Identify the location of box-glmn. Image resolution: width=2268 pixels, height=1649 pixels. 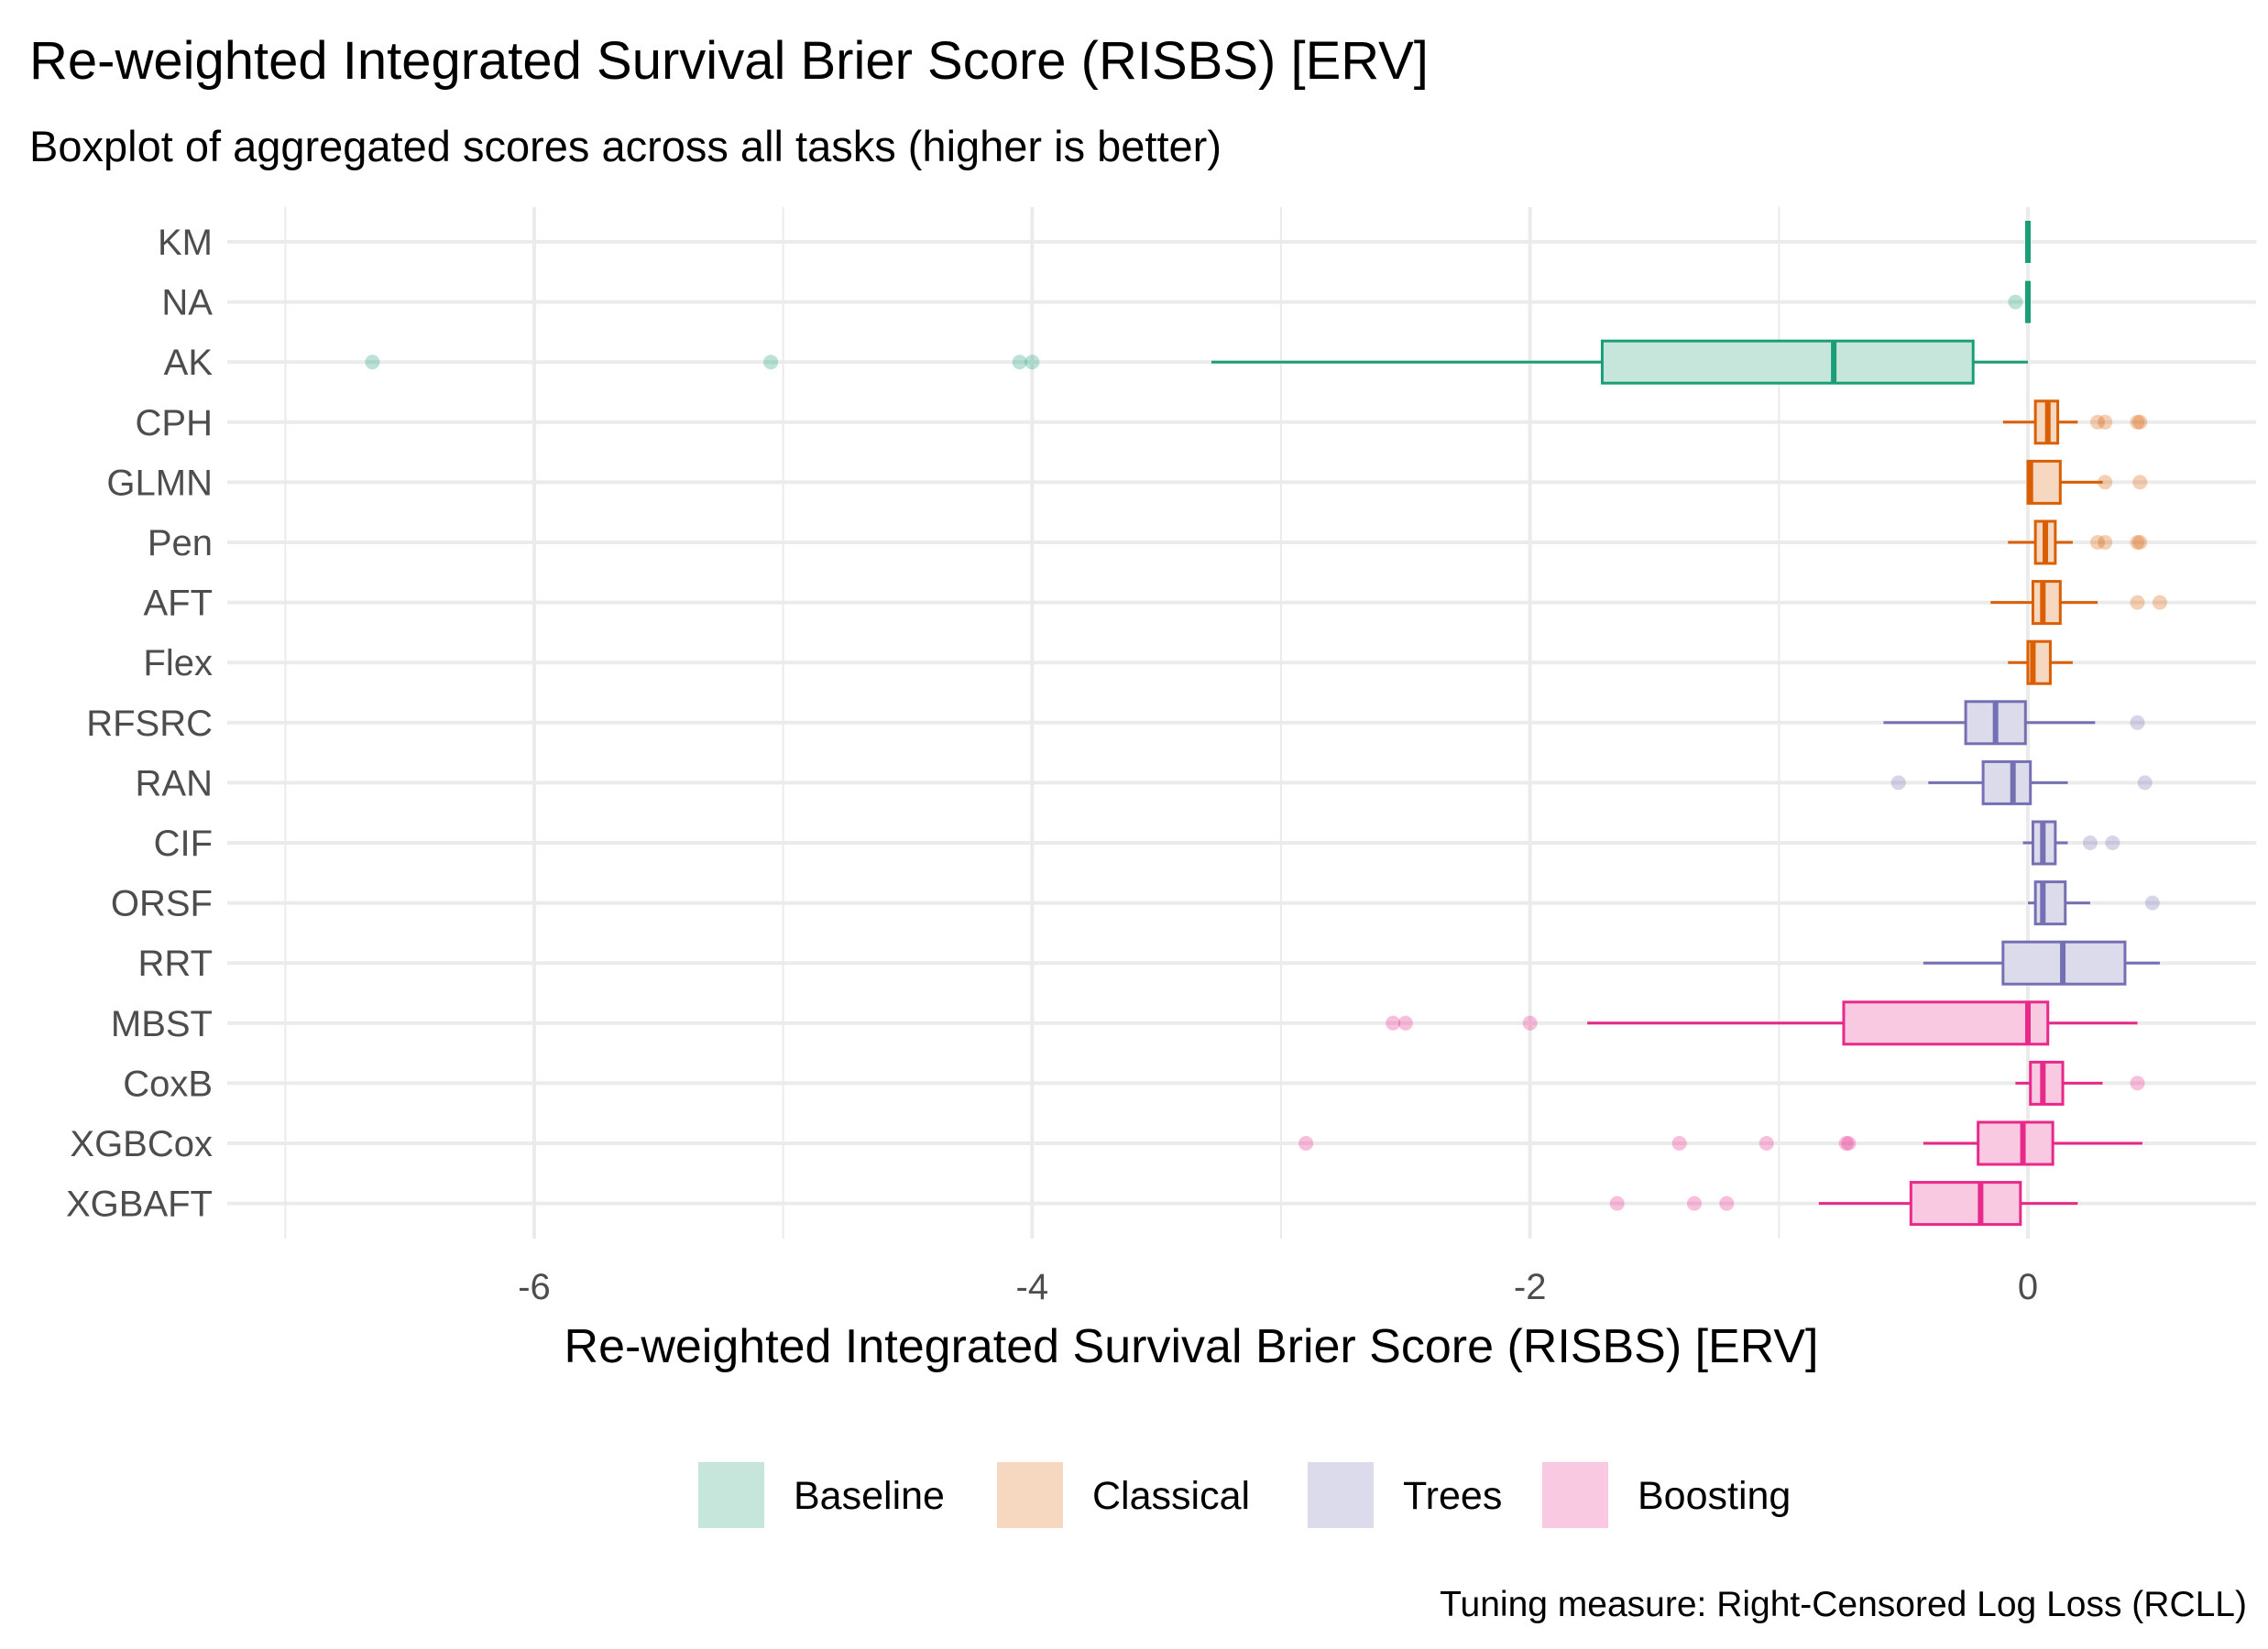
(2087, 482).